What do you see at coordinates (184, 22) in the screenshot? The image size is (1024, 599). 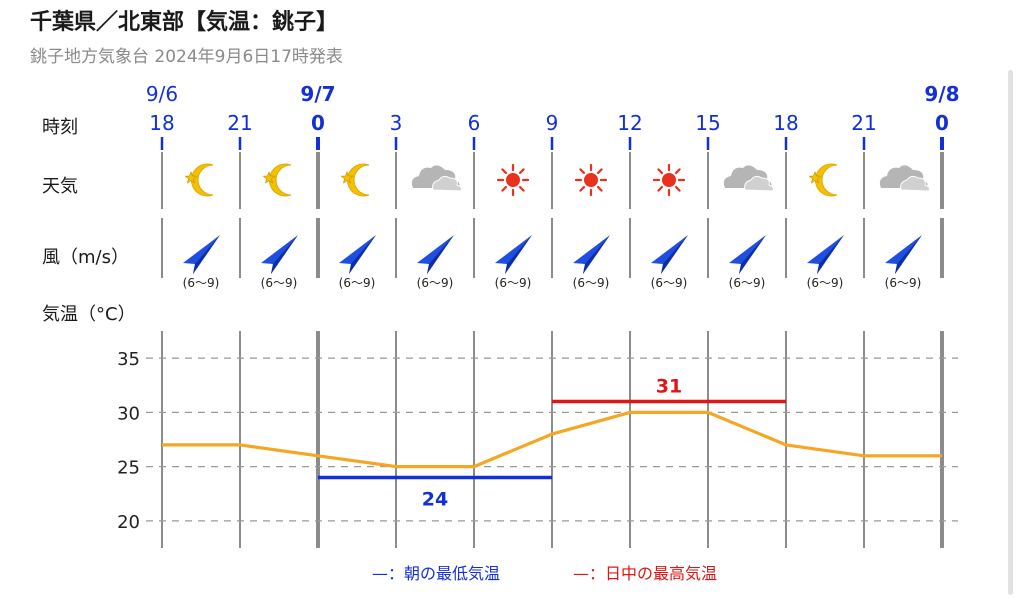 I see `page-title: 千葉県／北東部【気温：銚子】` at bounding box center [184, 22].